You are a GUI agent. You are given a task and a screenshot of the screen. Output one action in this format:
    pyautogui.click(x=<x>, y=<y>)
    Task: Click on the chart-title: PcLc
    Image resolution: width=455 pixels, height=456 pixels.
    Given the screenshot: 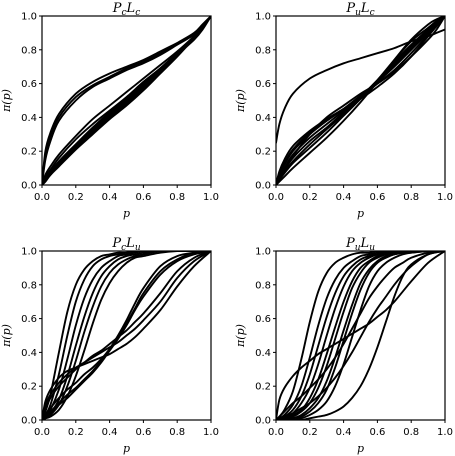 What is the action you would take?
    pyautogui.click(x=126, y=9)
    